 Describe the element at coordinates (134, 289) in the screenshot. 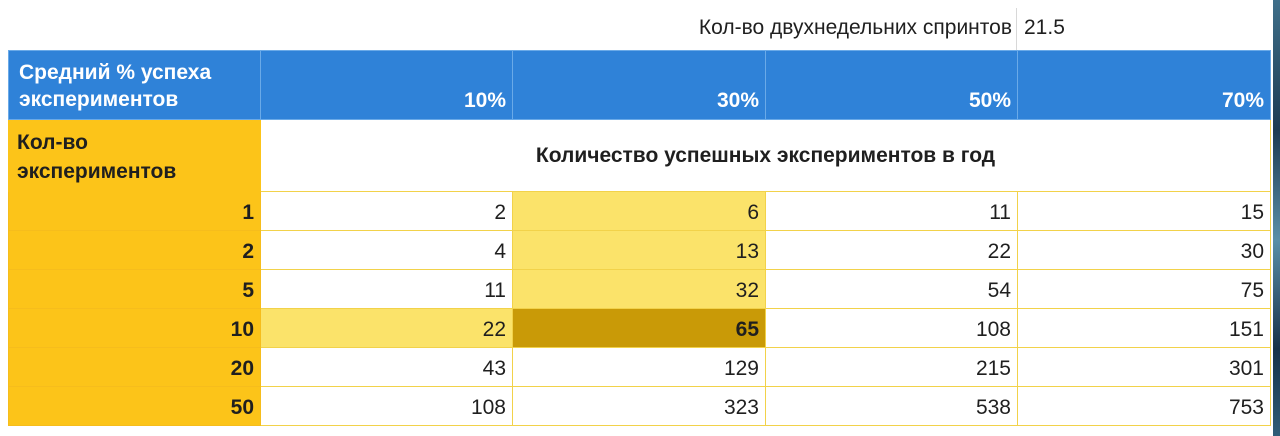

I see `row-header: 5` at that location.